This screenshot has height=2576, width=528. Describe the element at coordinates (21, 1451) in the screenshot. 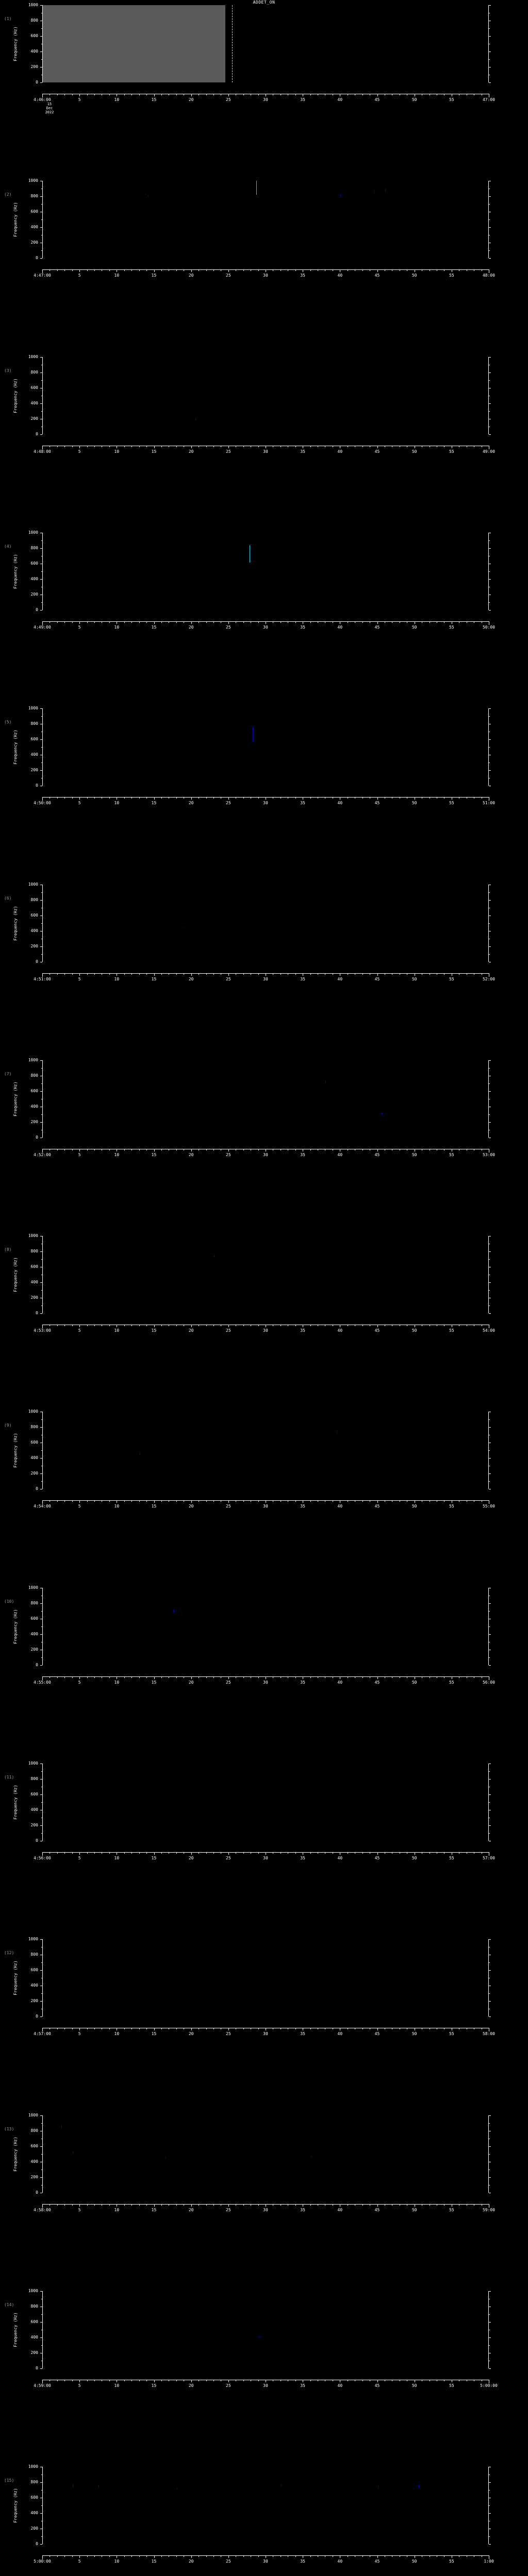

I see `y-axis: 0 200 400 600 800 1000` at that location.